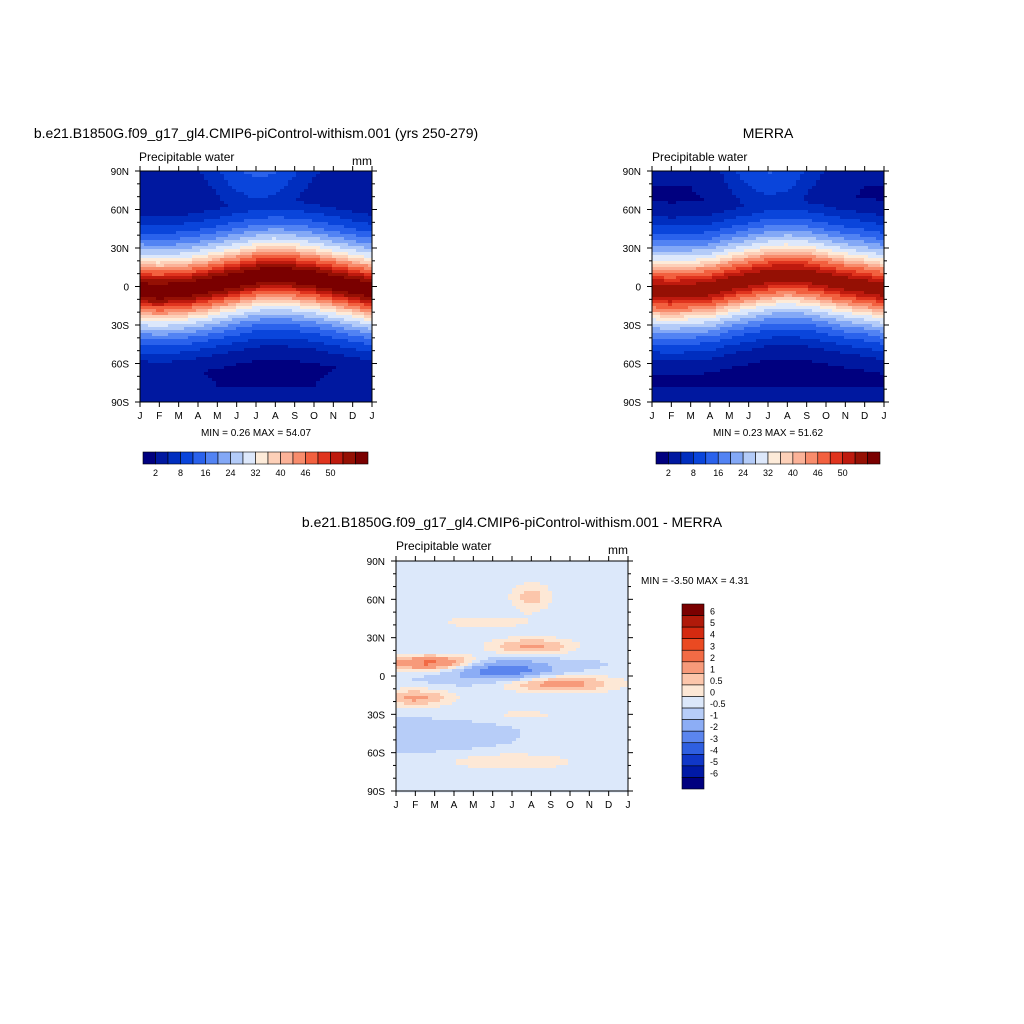  What do you see at coordinates (256, 433) in the screenshot?
I see `panel-model-stats: MIN = 0.26 MAX = 54.07` at bounding box center [256, 433].